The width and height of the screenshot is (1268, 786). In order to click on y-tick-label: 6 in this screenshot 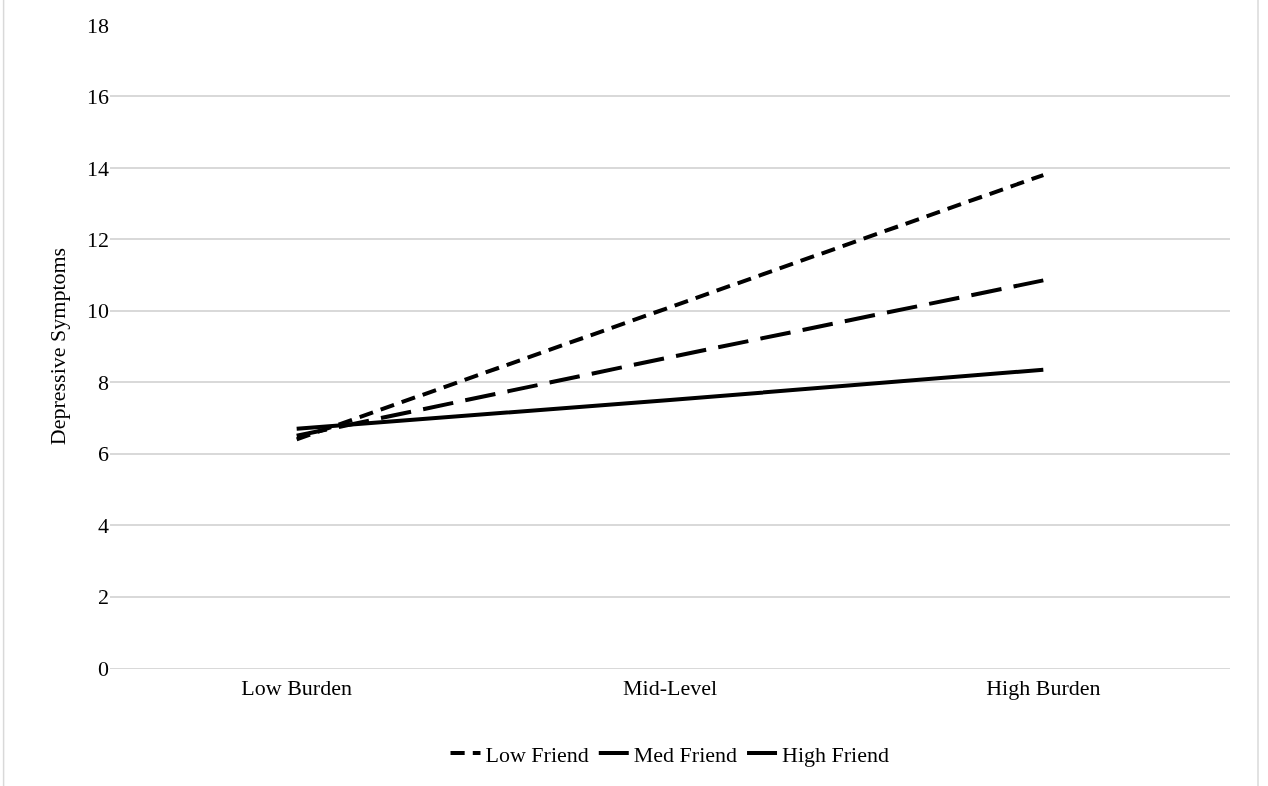, I will do `click(103, 454)`.